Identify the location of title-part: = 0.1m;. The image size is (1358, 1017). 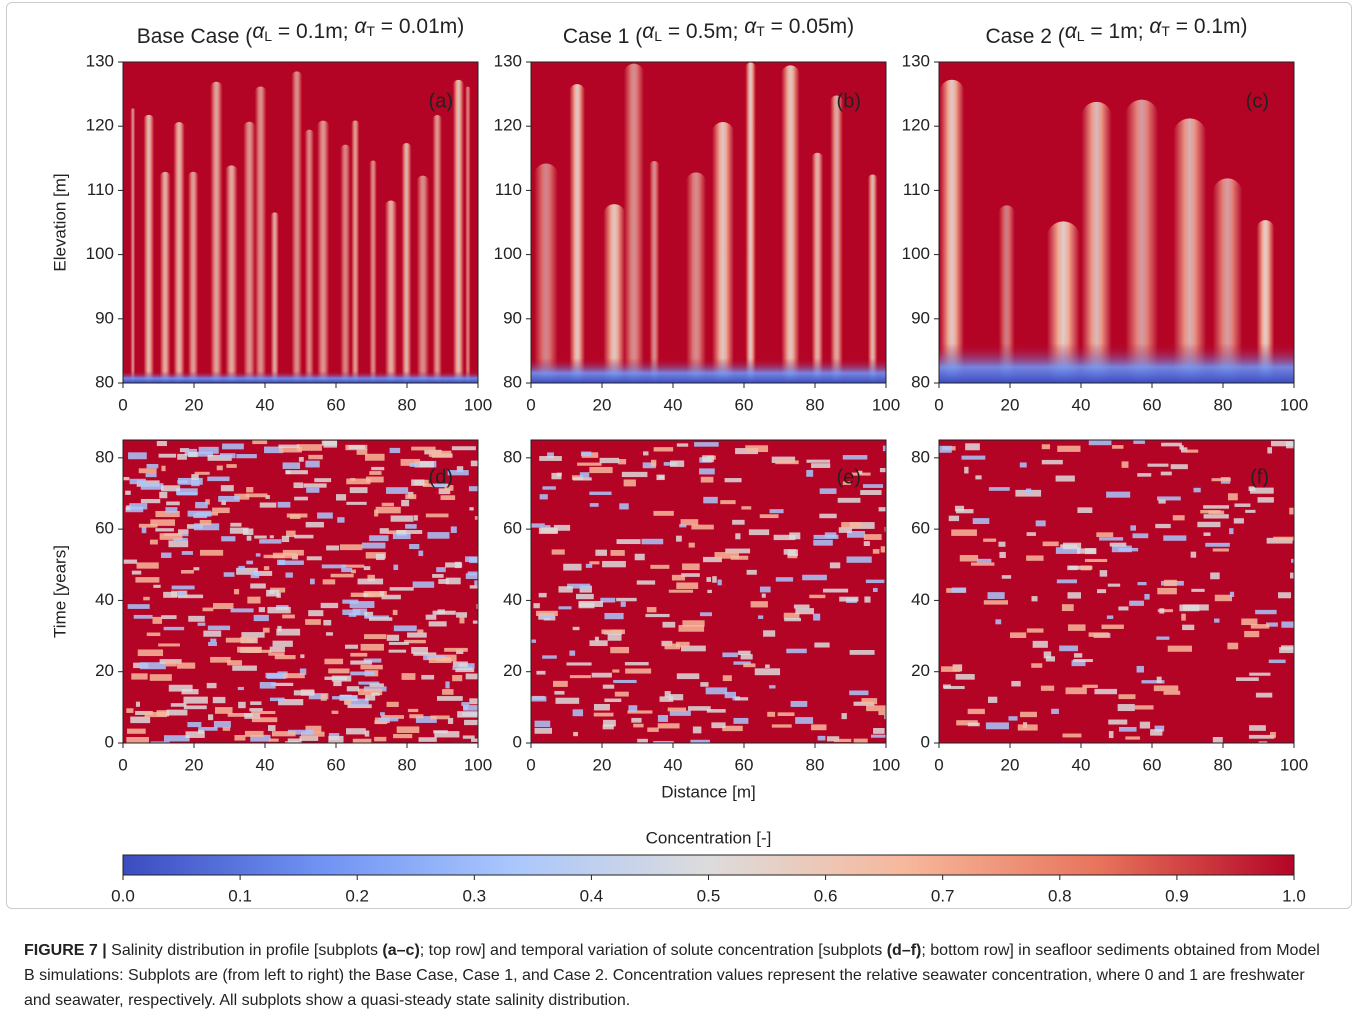
(313, 31).